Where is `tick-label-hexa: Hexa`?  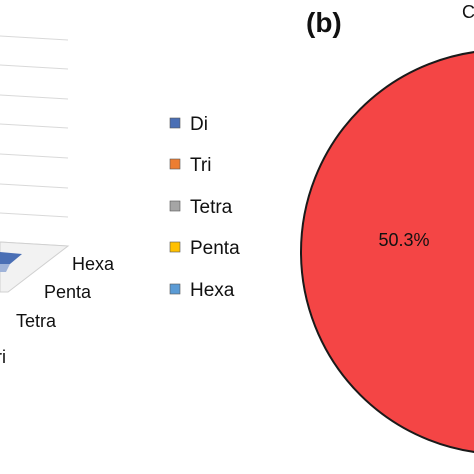 tick-label-hexa: Hexa is located at coordinates (93, 264).